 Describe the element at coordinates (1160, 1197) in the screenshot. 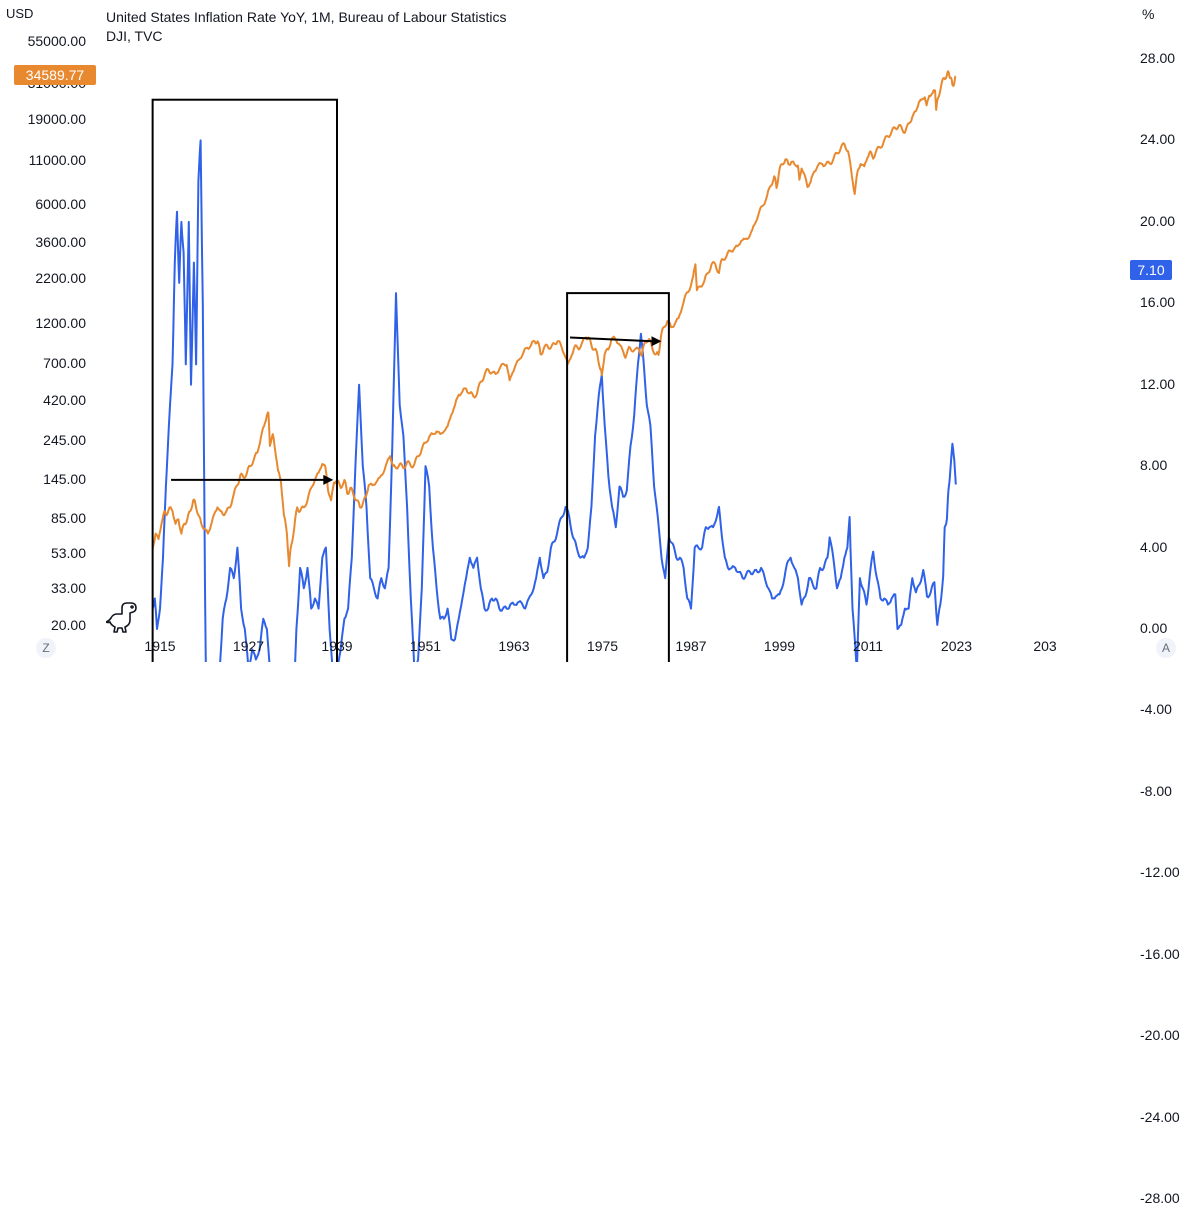

I see `percent-axis-tick: -28.00` at that location.